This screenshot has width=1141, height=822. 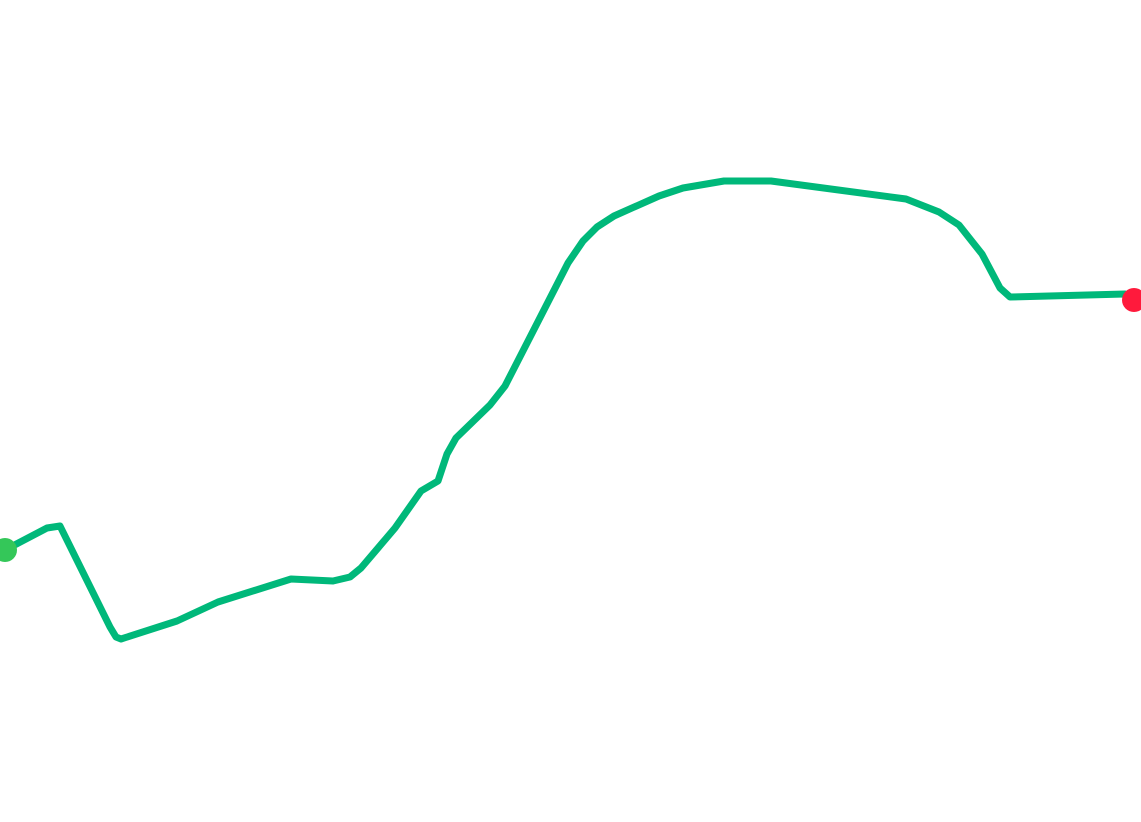 I want to click on end-marker, so click(x=1131, y=300).